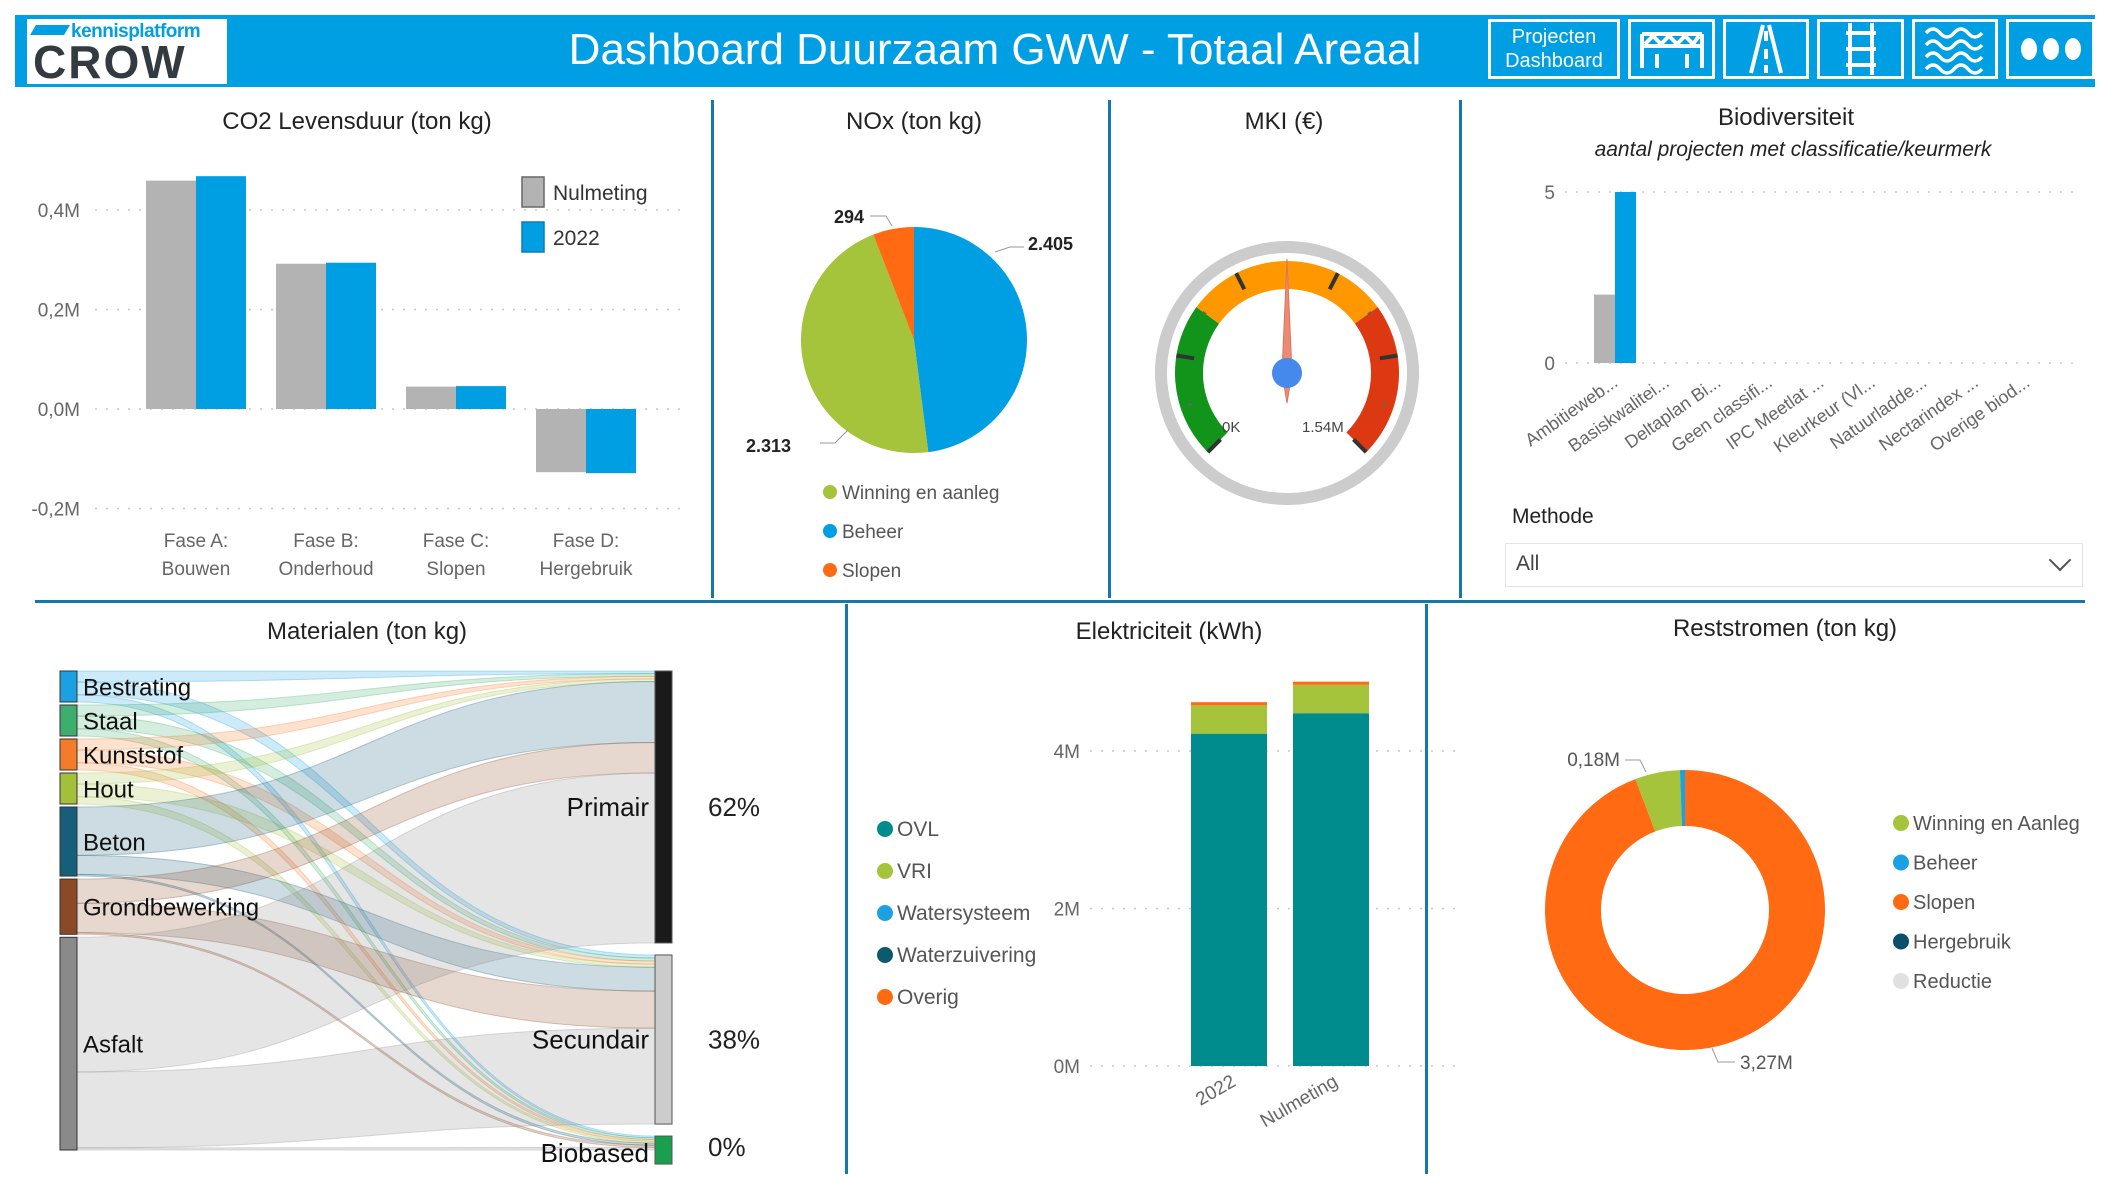 The height and width of the screenshot is (1177, 2106). Describe the element at coordinates (663, 1039) in the screenshot. I see `sankey-node-secundair` at that location.